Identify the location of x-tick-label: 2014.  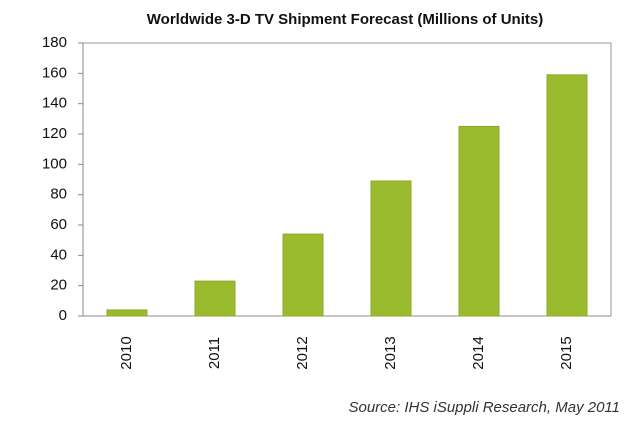
(478, 352).